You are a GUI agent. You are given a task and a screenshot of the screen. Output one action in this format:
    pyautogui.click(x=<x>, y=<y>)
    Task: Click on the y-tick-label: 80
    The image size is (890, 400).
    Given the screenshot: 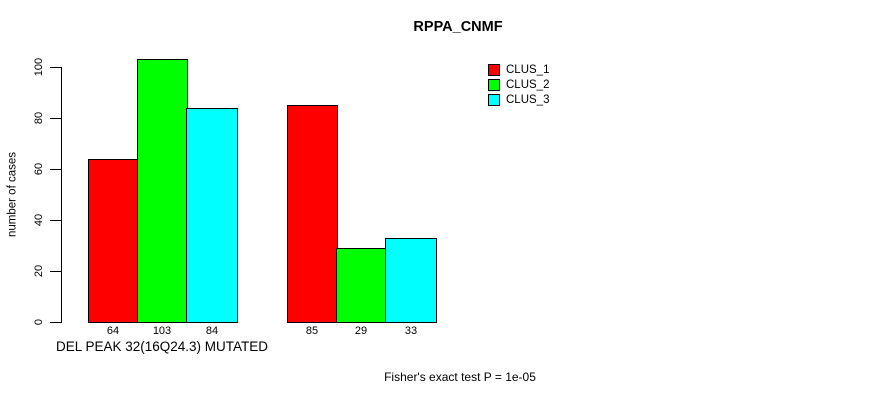 What is the action you would take?
    pyautogui.click(x=39, y=118)
    